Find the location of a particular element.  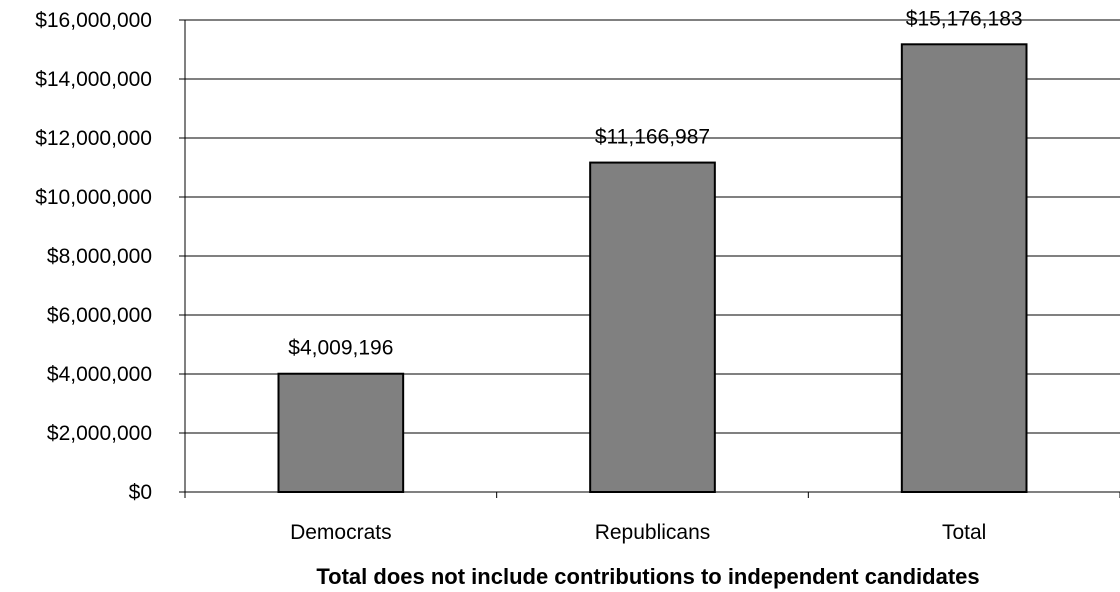

bar-republicans is located at coordinates (652, 327).